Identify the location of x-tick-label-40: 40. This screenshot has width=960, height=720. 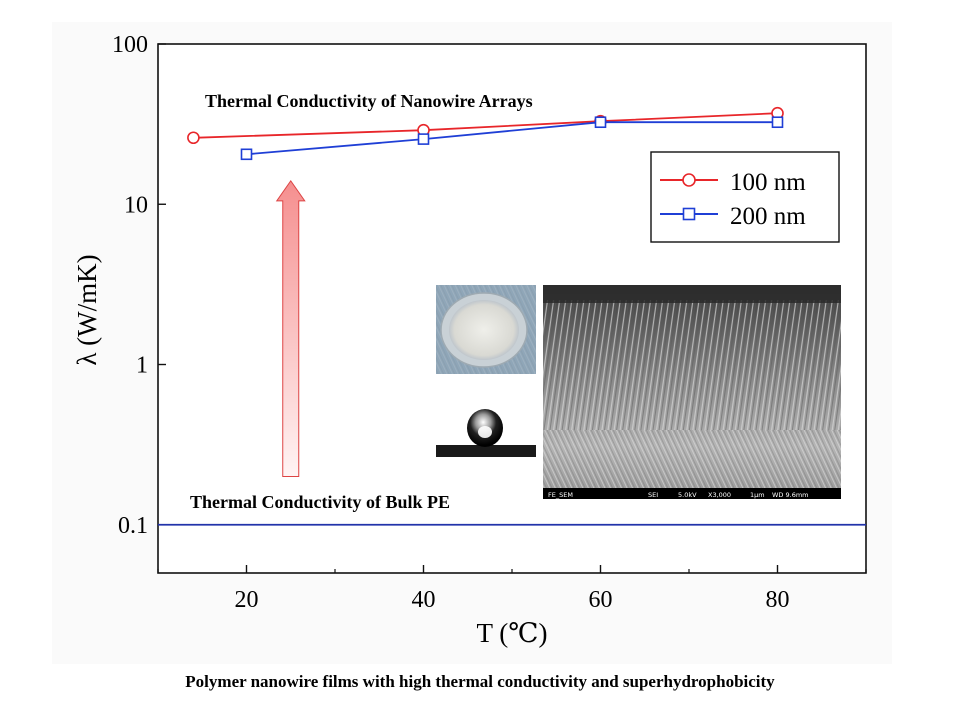
(424, 600).